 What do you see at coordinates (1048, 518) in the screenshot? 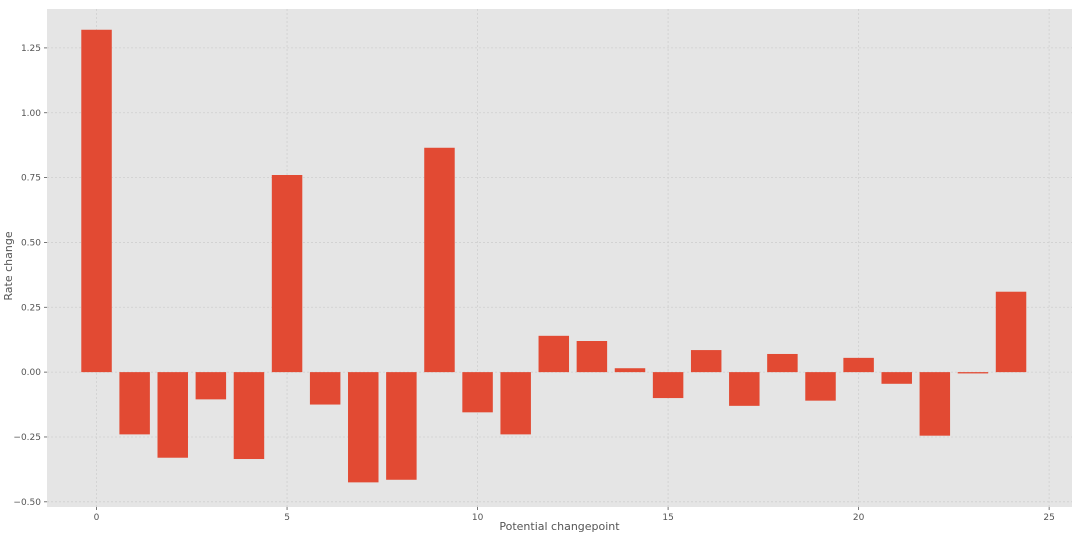
I see `x-tick-label: 25` at bounding box center [1048, 518].